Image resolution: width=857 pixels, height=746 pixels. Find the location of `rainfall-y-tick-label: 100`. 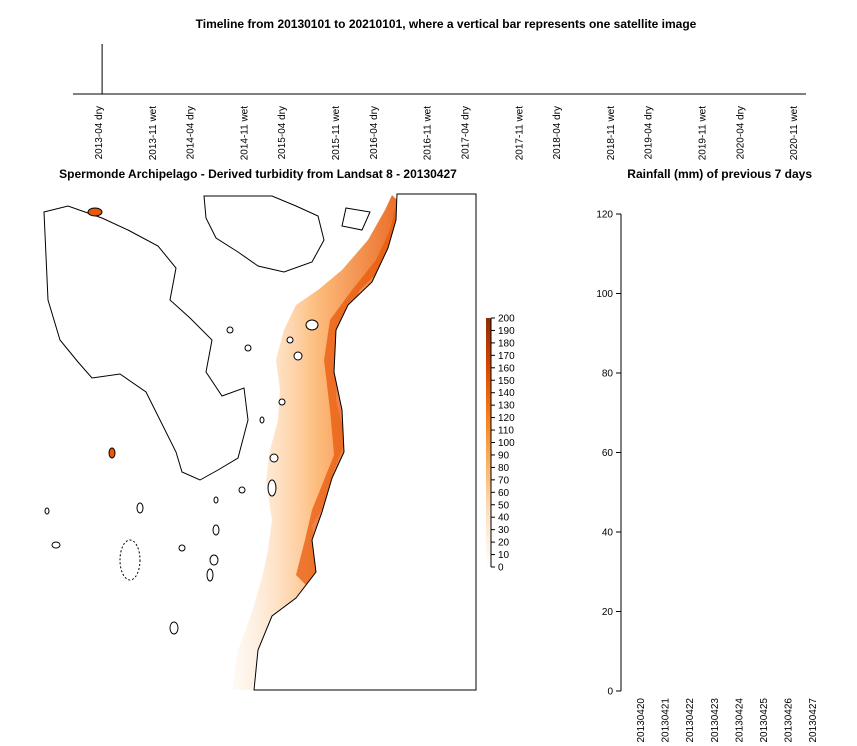

rainfall-y-tick-label: 100 is located at coordinates (604, 294).